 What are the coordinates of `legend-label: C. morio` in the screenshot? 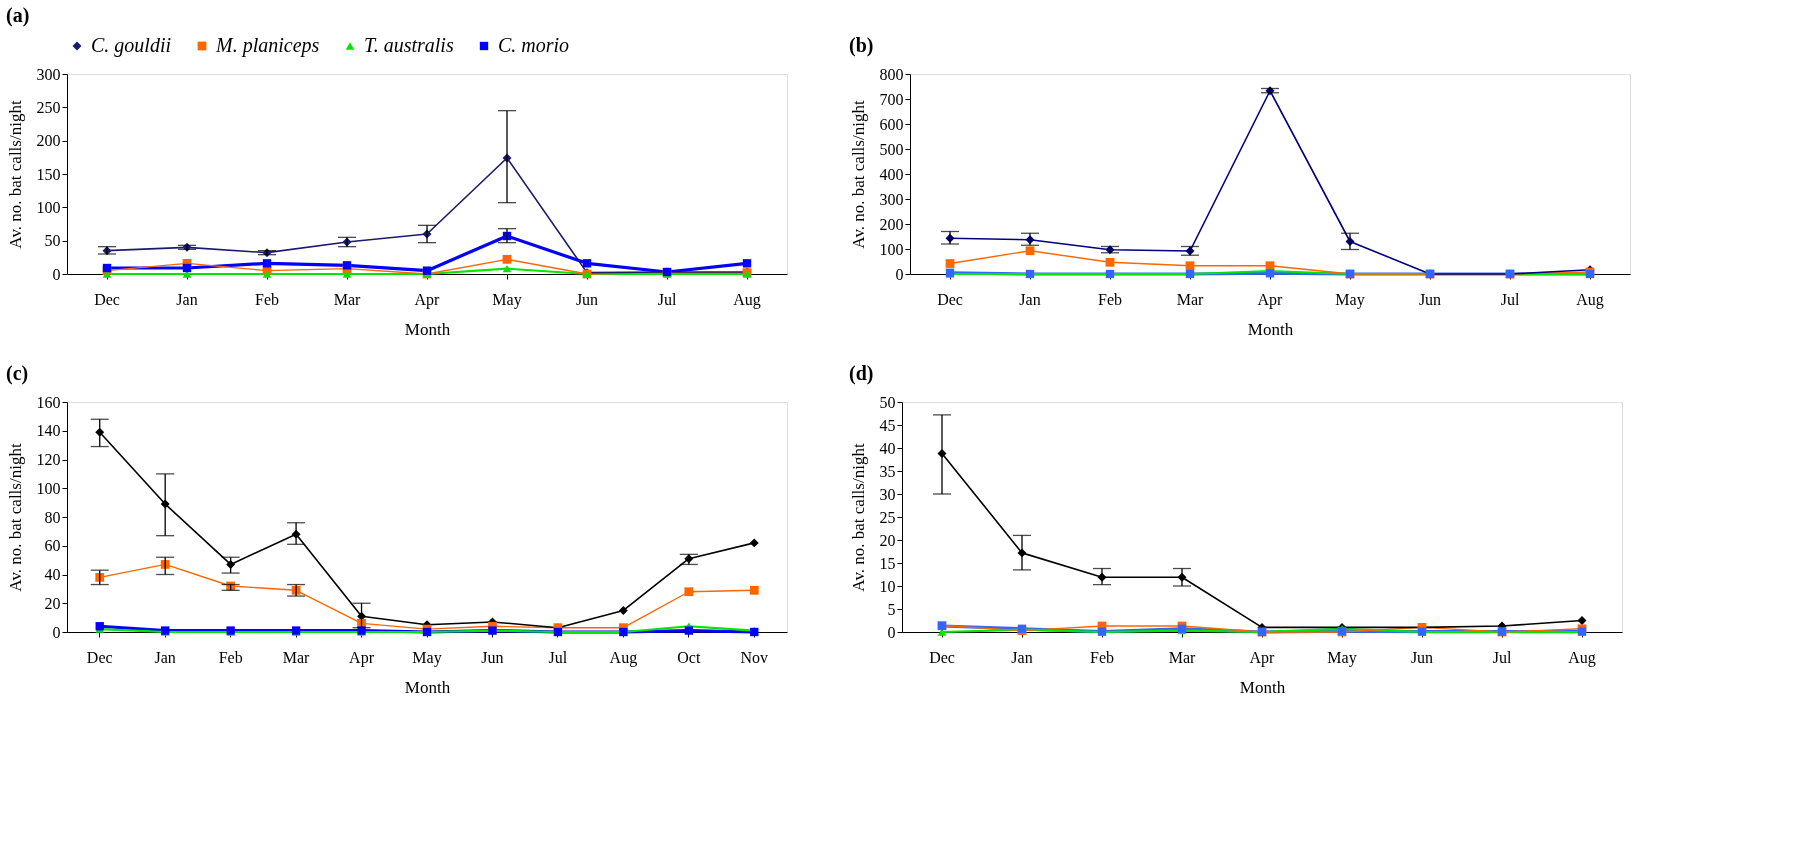 It's located at (534, 45).